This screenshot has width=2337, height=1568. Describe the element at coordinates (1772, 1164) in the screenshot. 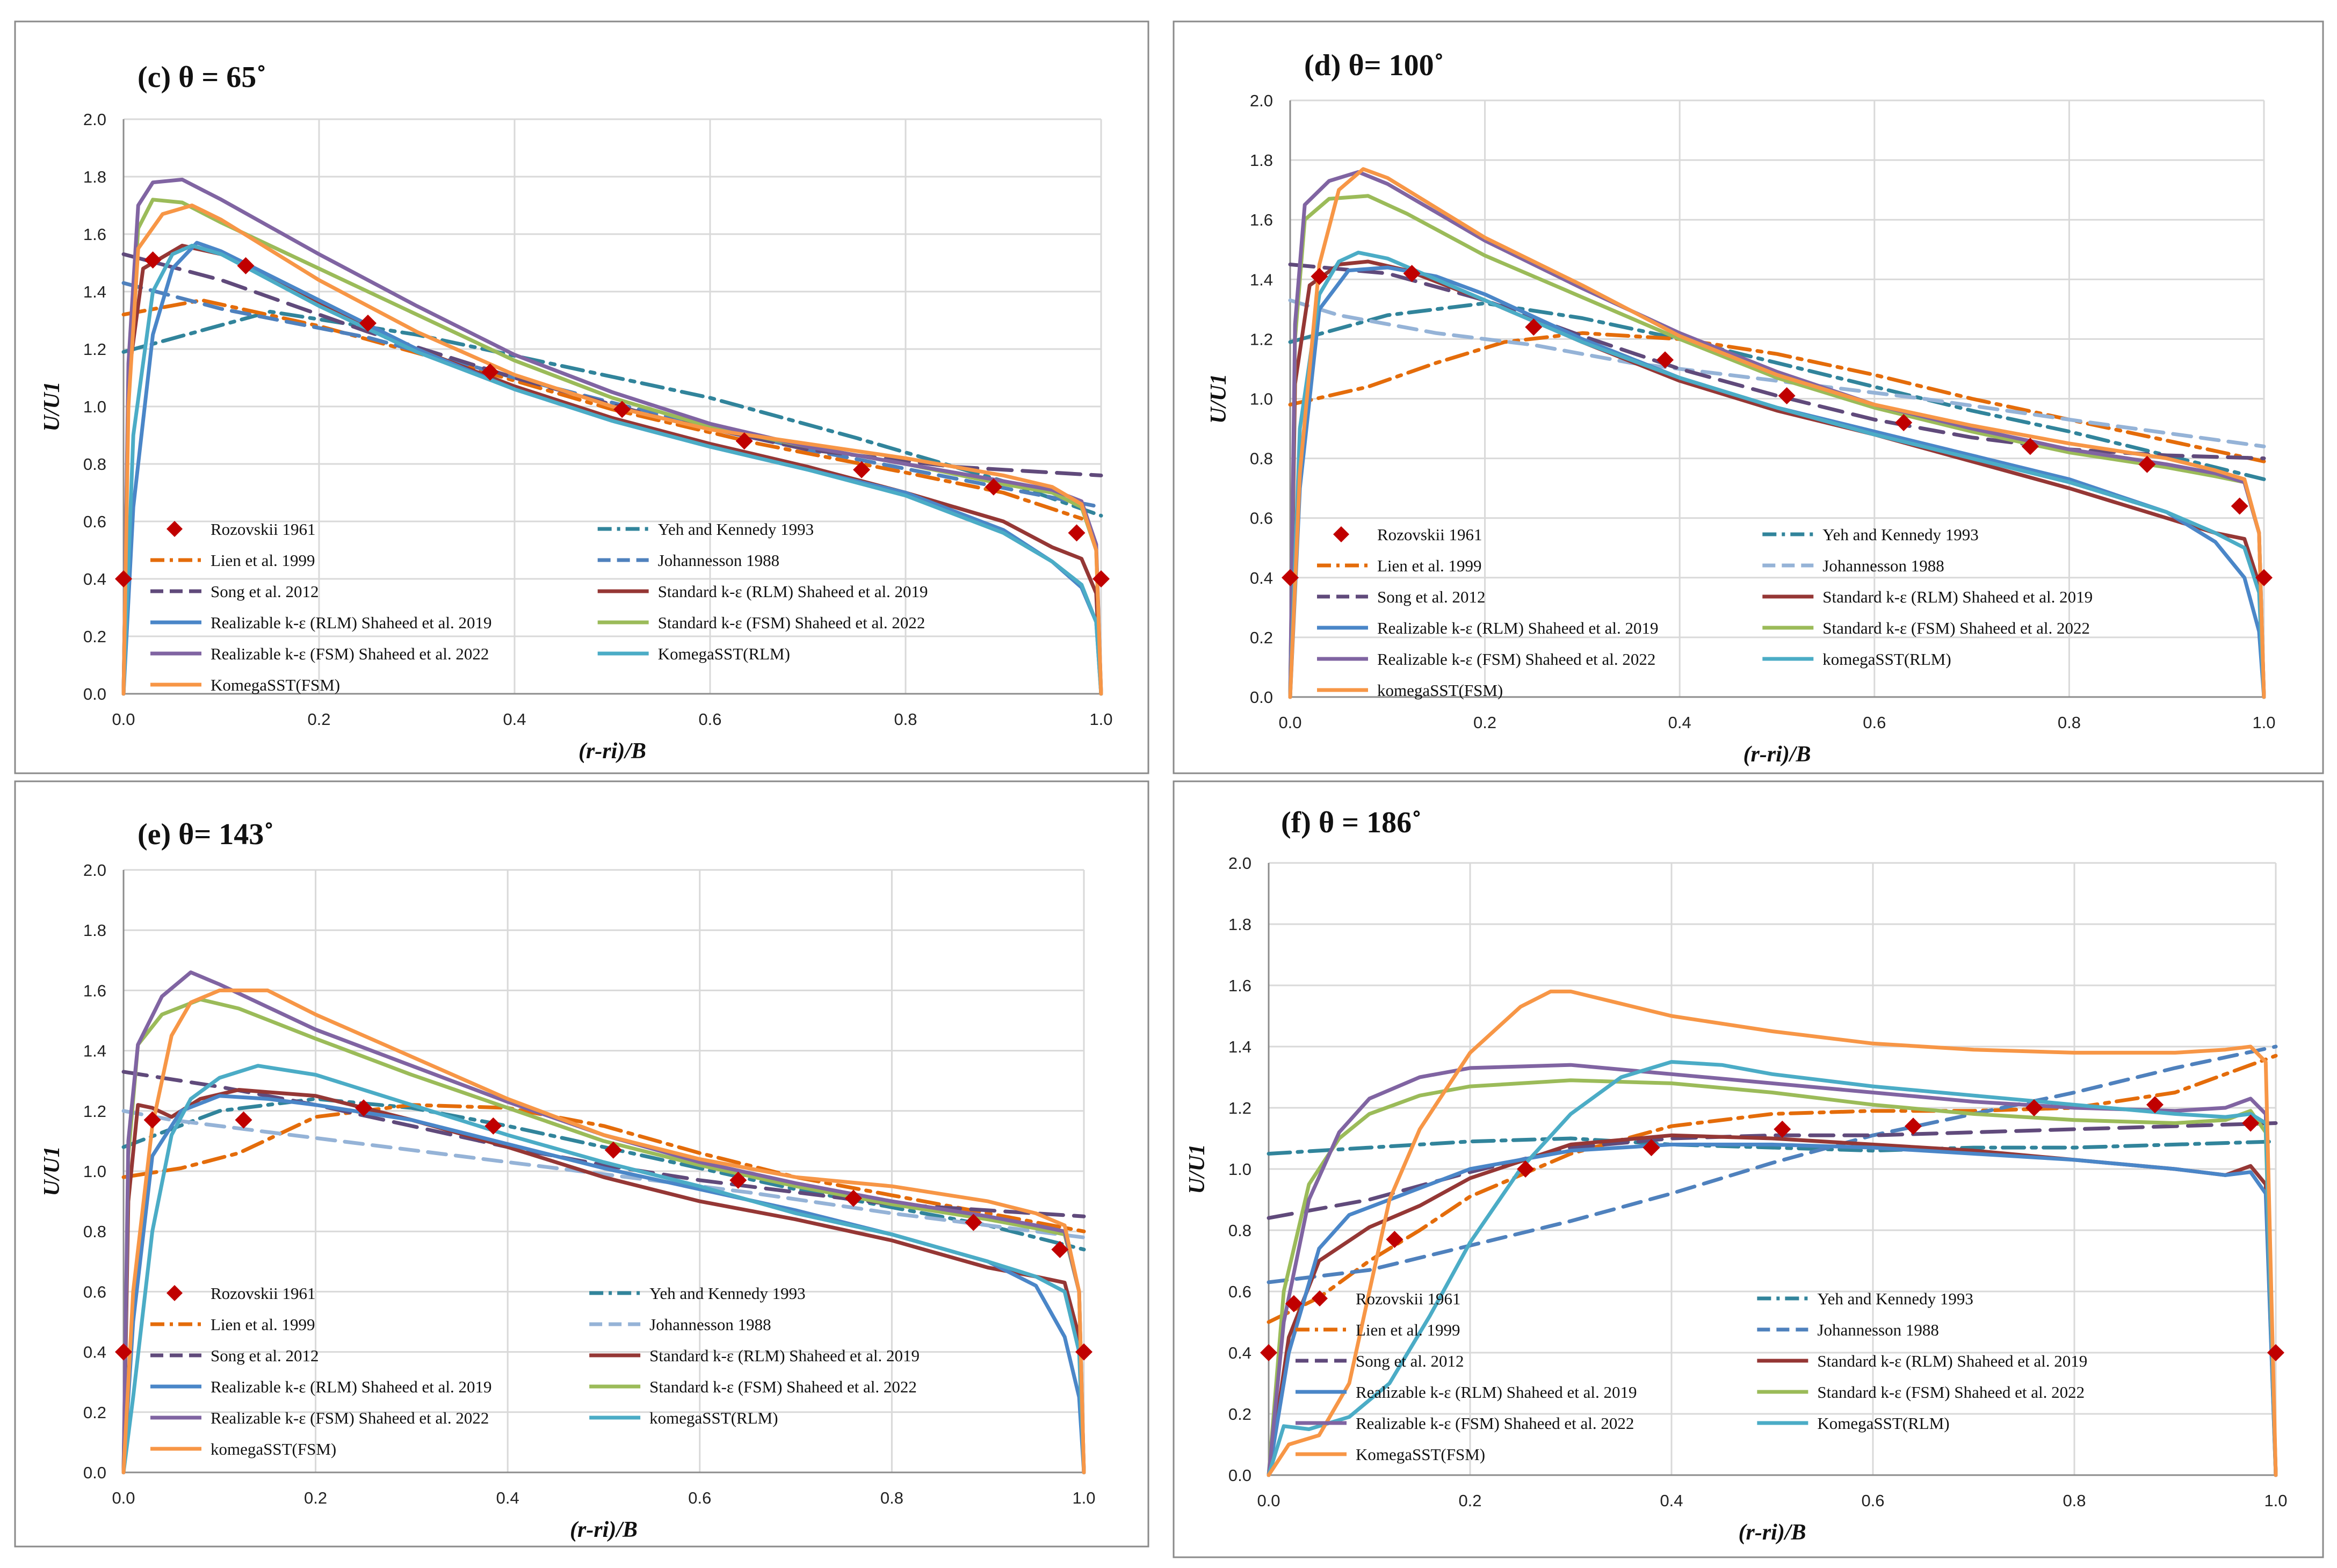

I see `series-line-johannesson-1988` at that location.